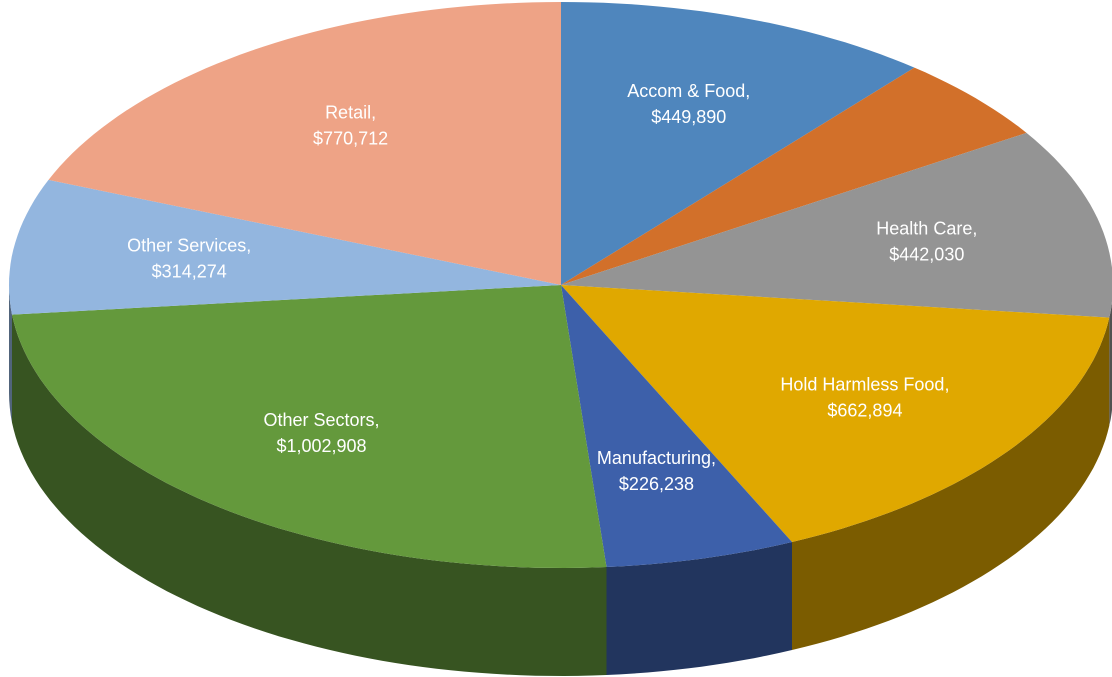  What do you see at coordinates (864, 385) in the screenshot?
I see `data-label-category: Hold Harmless Food,` at bounding box center [864, 385].